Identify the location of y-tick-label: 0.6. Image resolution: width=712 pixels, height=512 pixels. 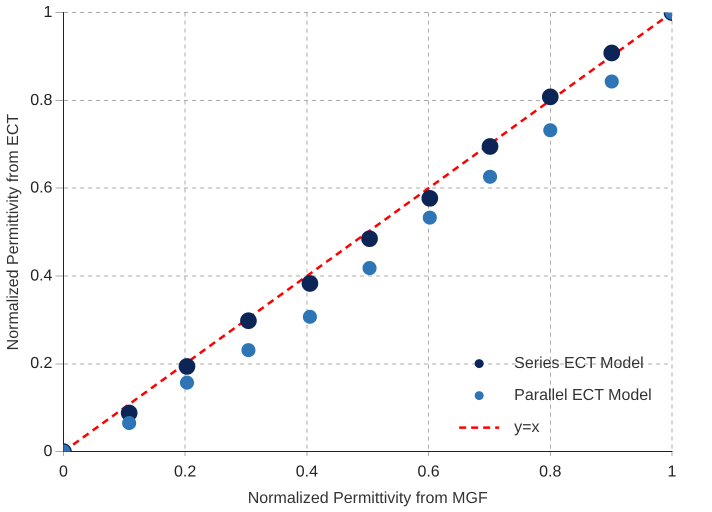
(41, 188).